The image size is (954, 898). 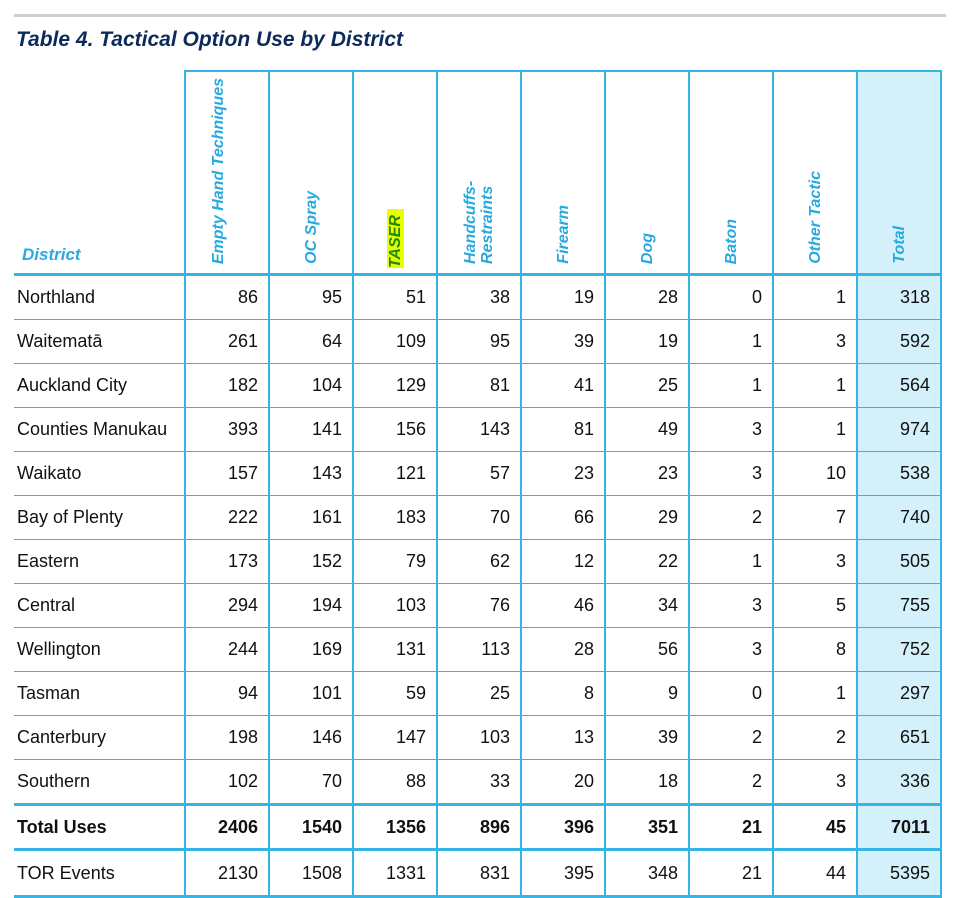 I want to click on value-cell: 13, so click(x=562, y=738).